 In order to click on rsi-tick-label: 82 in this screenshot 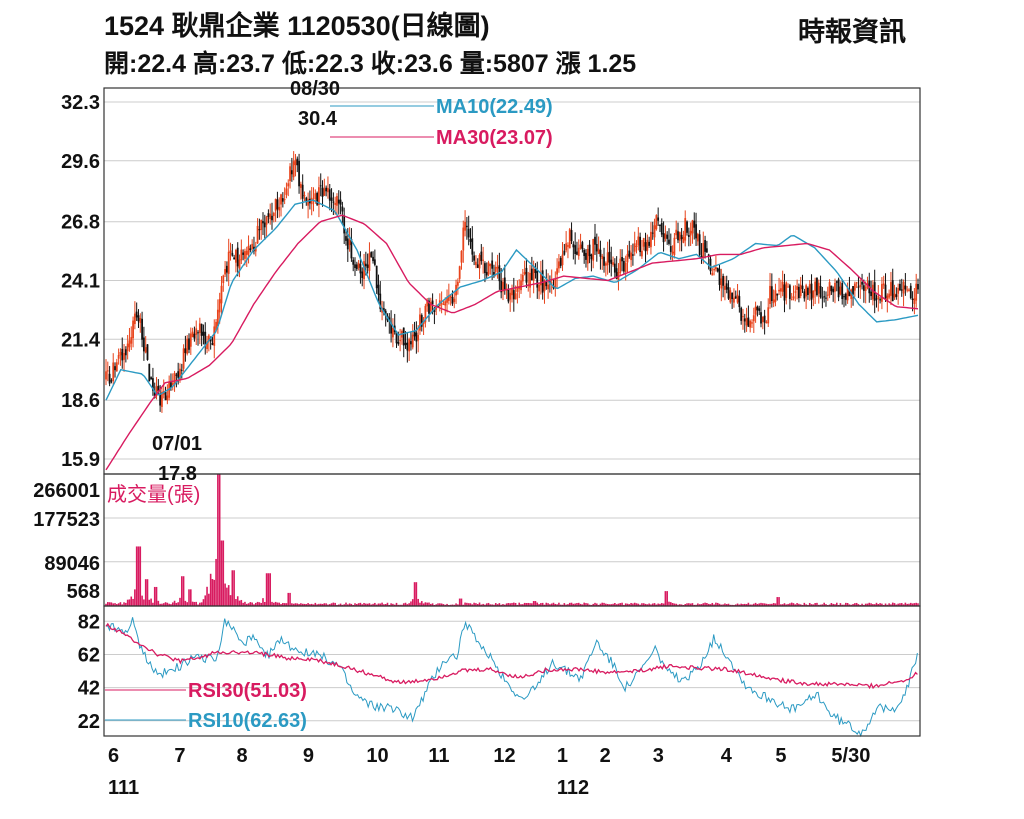, I will do `click(89, 622)`.